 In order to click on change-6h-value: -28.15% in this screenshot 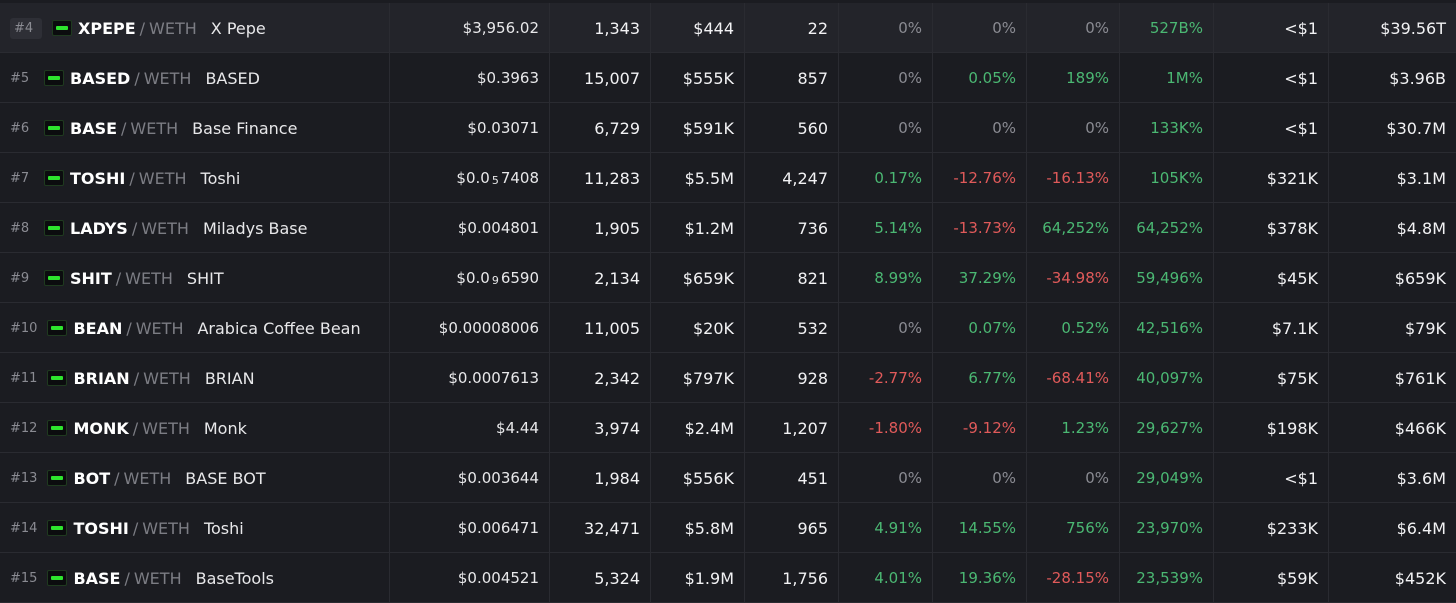, I will do `click(1077, 578)`.